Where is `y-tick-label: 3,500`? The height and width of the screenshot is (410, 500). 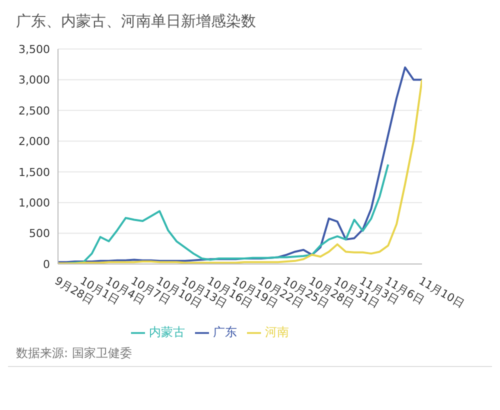 y-tick-label: 3,500 is located at coordinates (34, 49).